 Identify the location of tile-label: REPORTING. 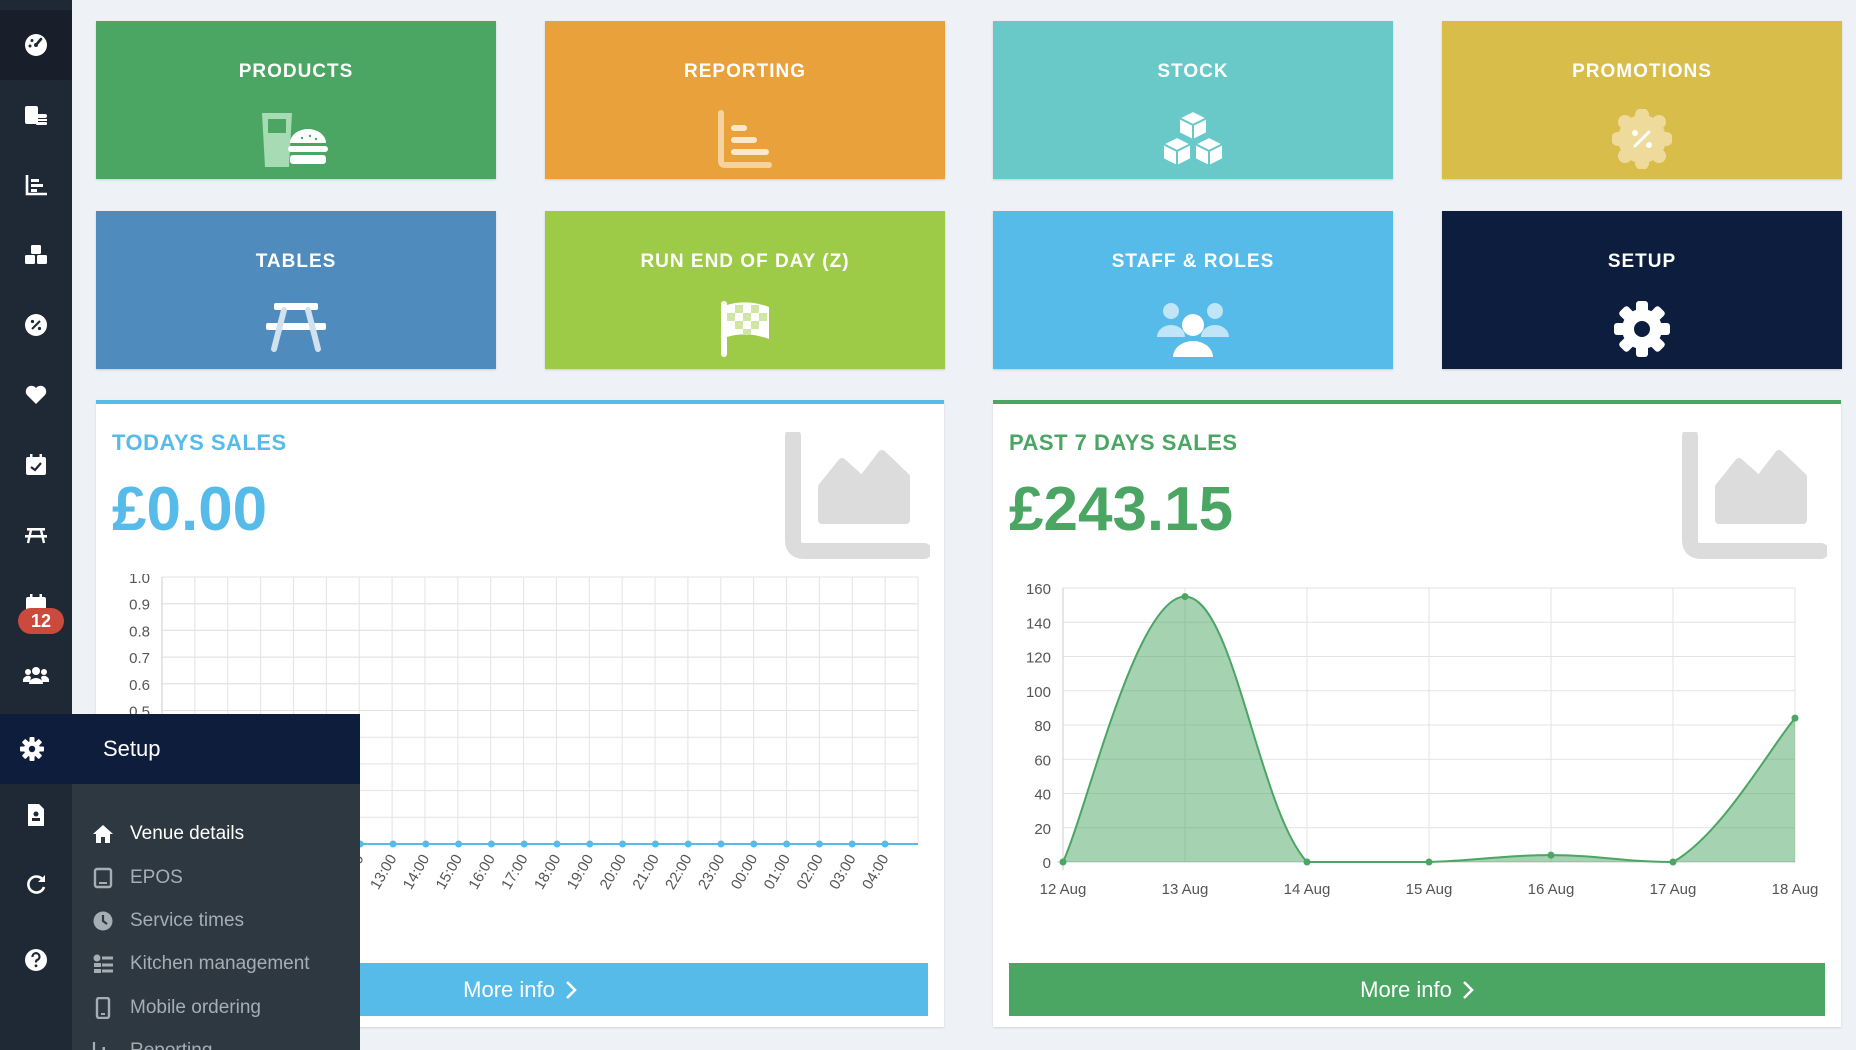
(745, 71).